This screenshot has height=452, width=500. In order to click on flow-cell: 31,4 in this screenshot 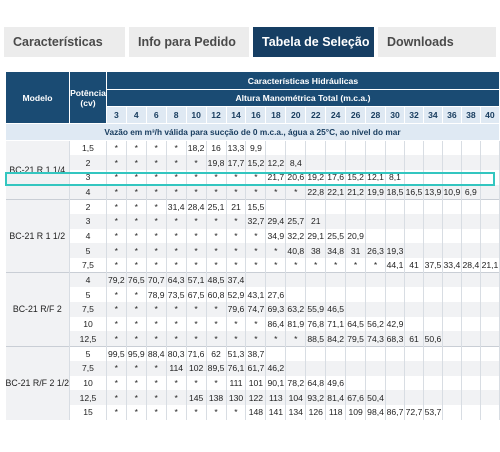, I will do `click(176, 206)`.